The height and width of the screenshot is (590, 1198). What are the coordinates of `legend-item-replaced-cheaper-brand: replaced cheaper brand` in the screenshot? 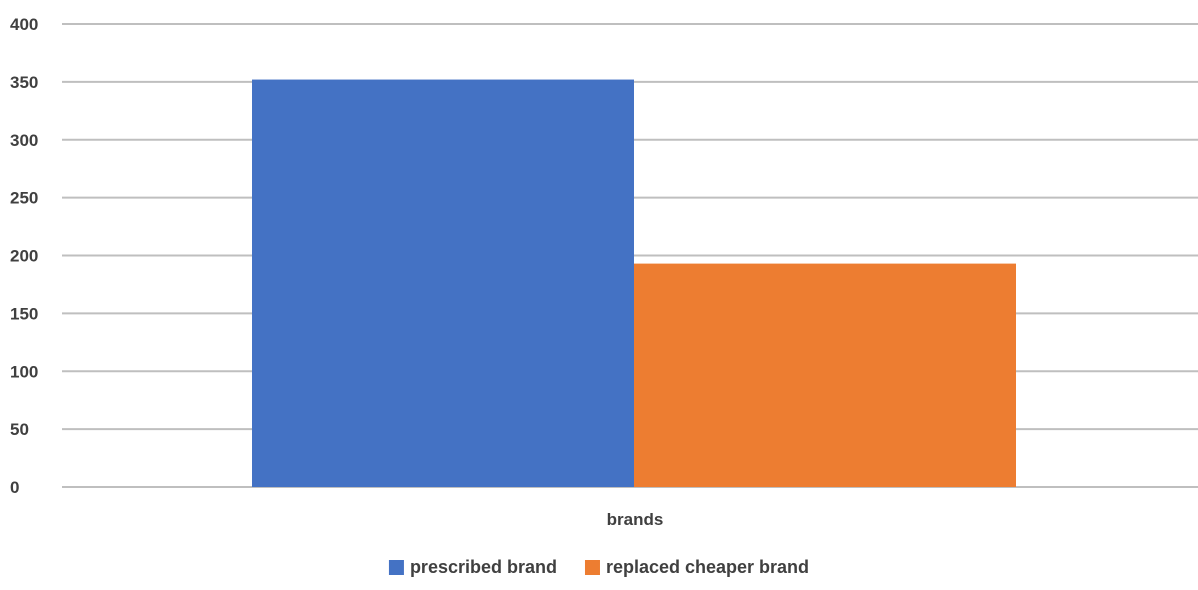 It's located at (696, 567).